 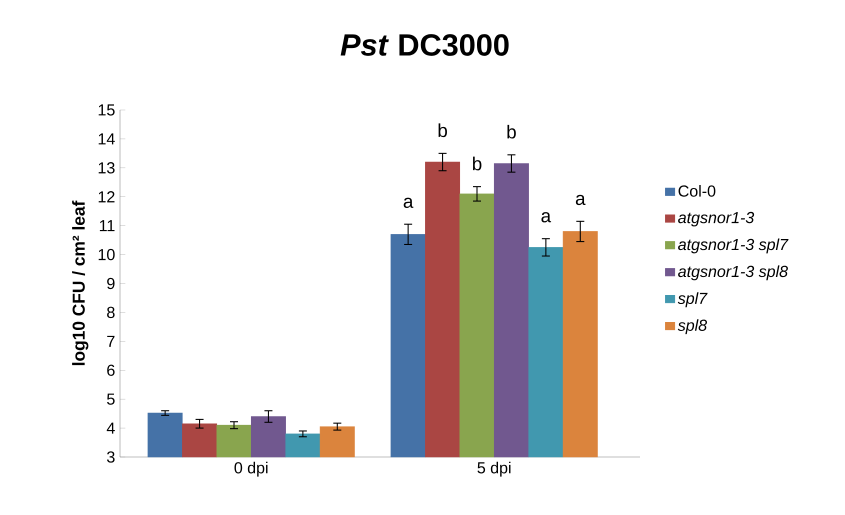 I want to click on y-tick-label: 9, so click(x=111, y=284).